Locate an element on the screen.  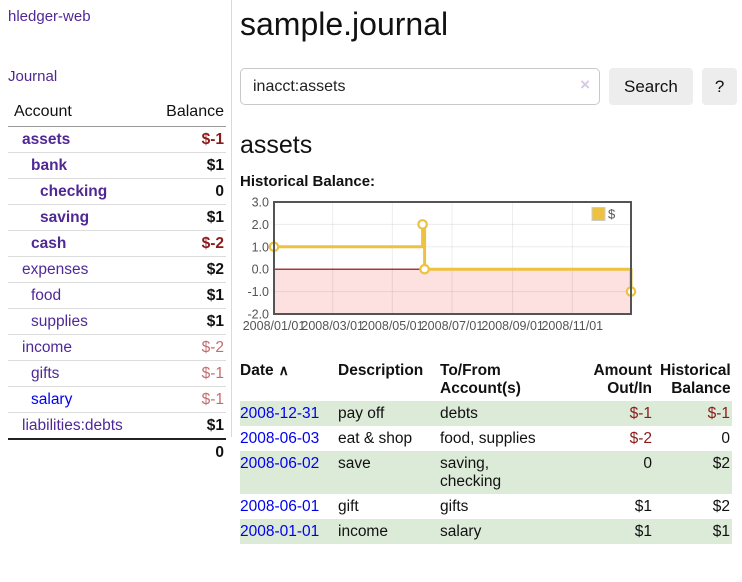
accounts-header-account: Account is located at coordinates (78, 114).